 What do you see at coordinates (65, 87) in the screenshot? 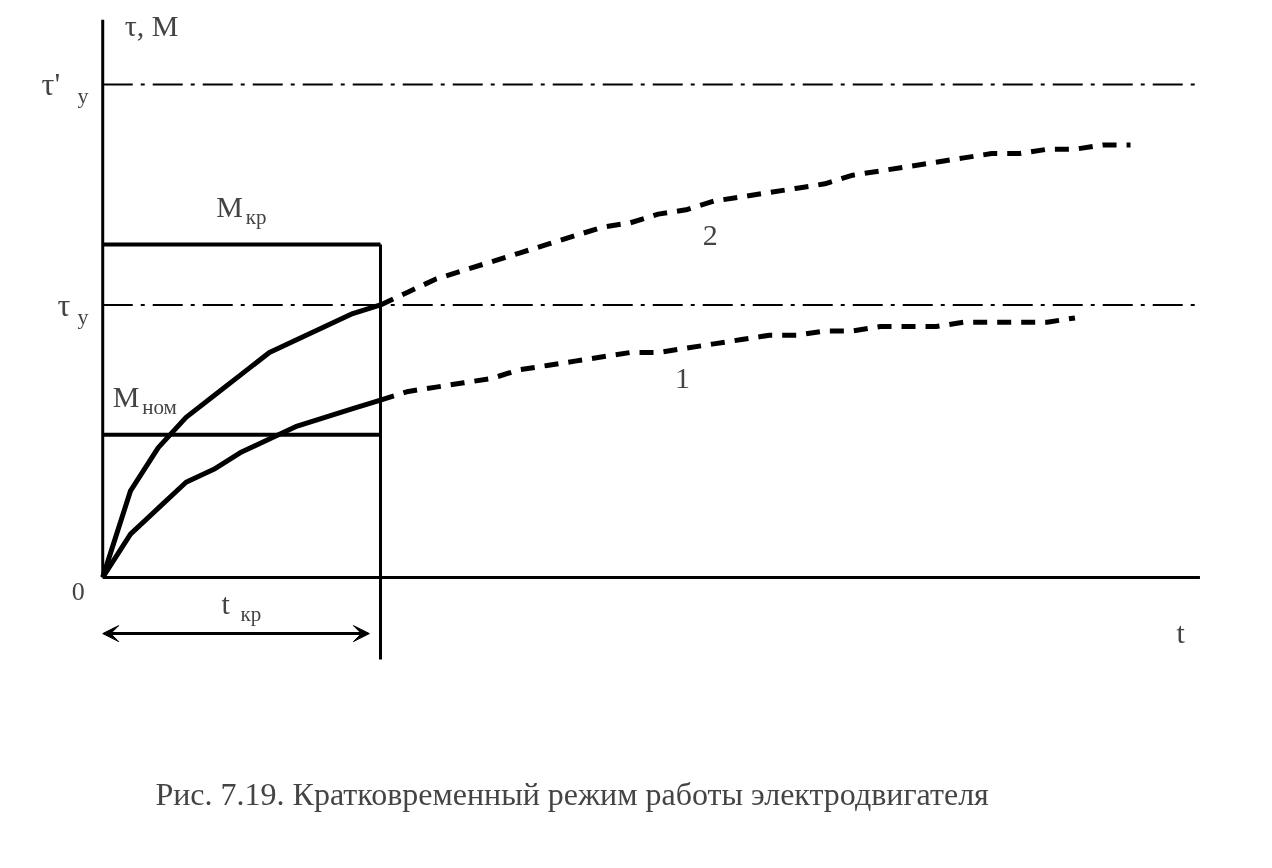
I see `ref-line-label: τ'у` at bounding box center [65, 87].